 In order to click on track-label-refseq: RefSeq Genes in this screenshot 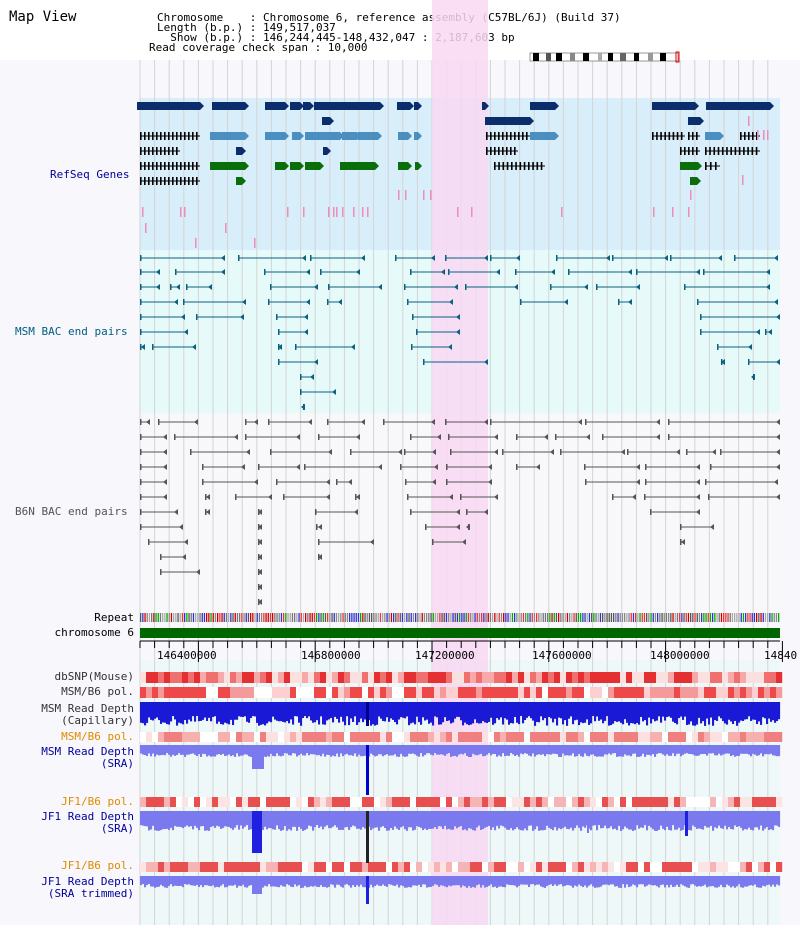, I will do `click(90, 174)`.